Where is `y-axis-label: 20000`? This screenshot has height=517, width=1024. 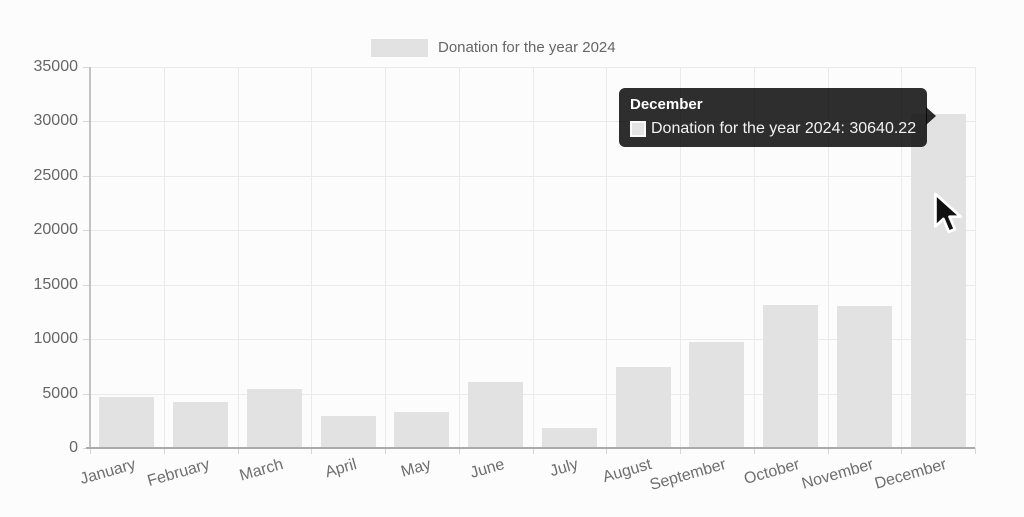
y-axis-label: 20000 is located at coordinates (56, 230).